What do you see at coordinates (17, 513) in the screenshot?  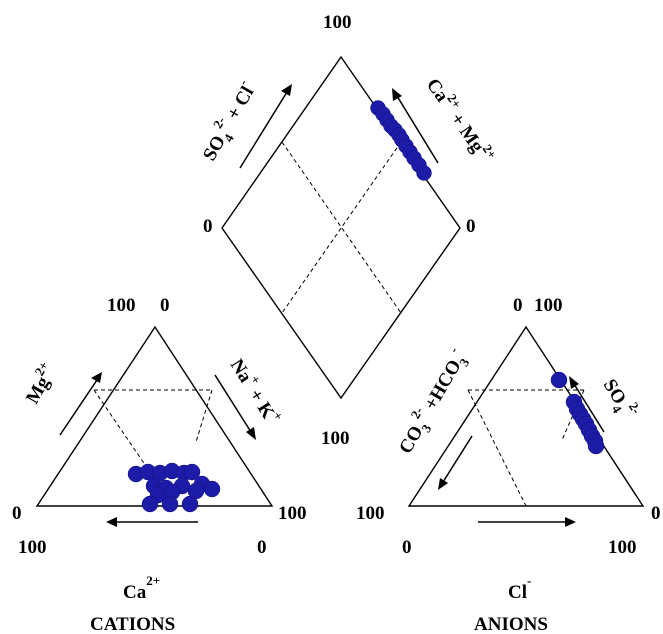 I see `cations-left-label: 0` at bounding box center [17, 513].